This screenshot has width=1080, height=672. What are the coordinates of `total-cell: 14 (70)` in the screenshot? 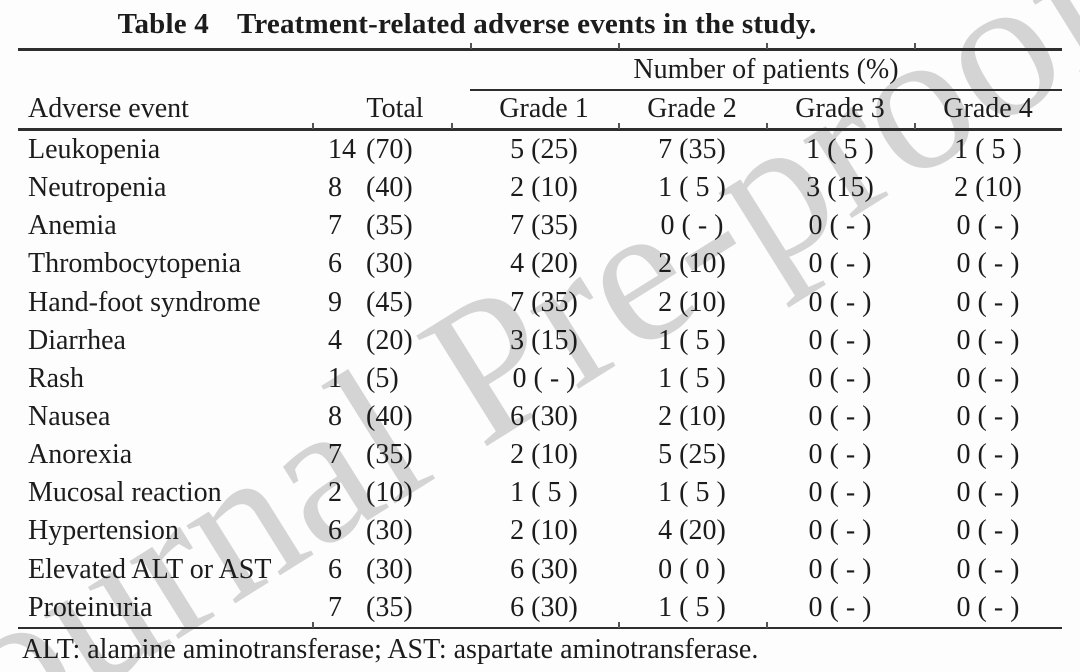 It's located at (395, 150).